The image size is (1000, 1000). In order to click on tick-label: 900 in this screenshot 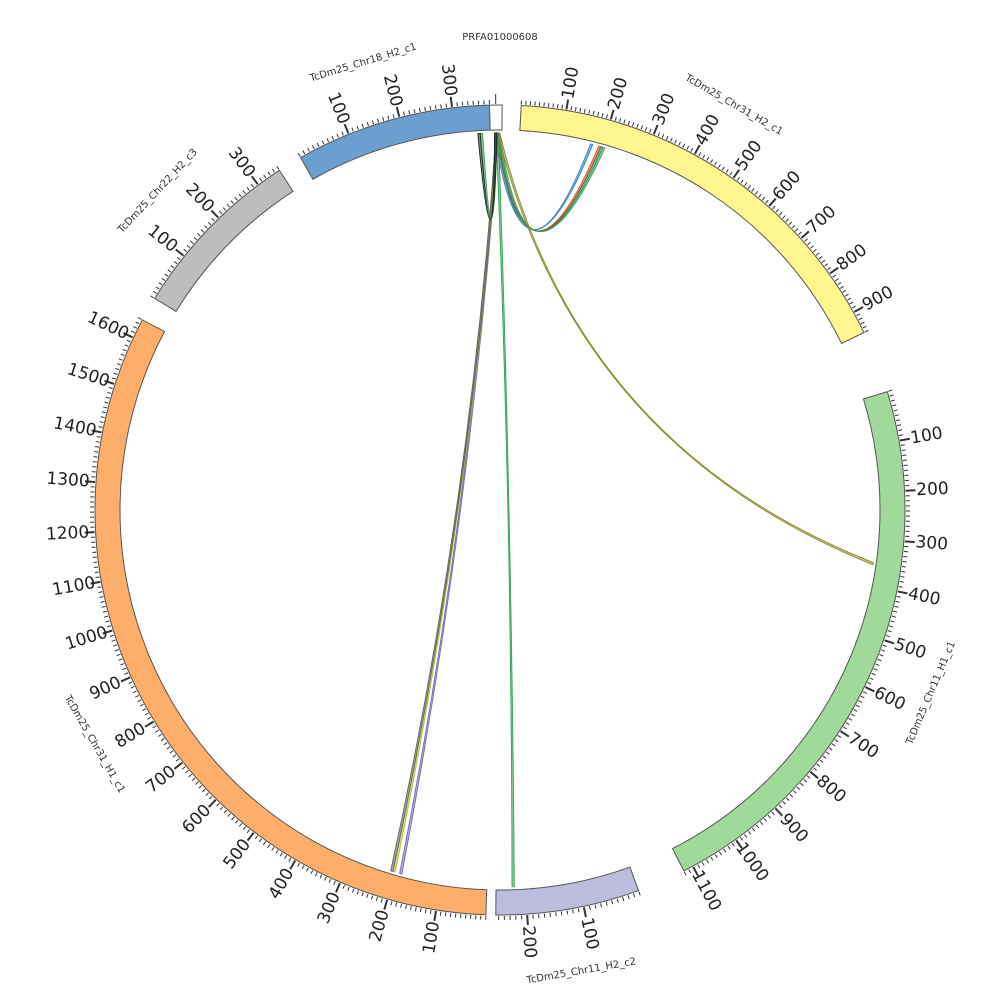, I will do `click(106, 689)`.